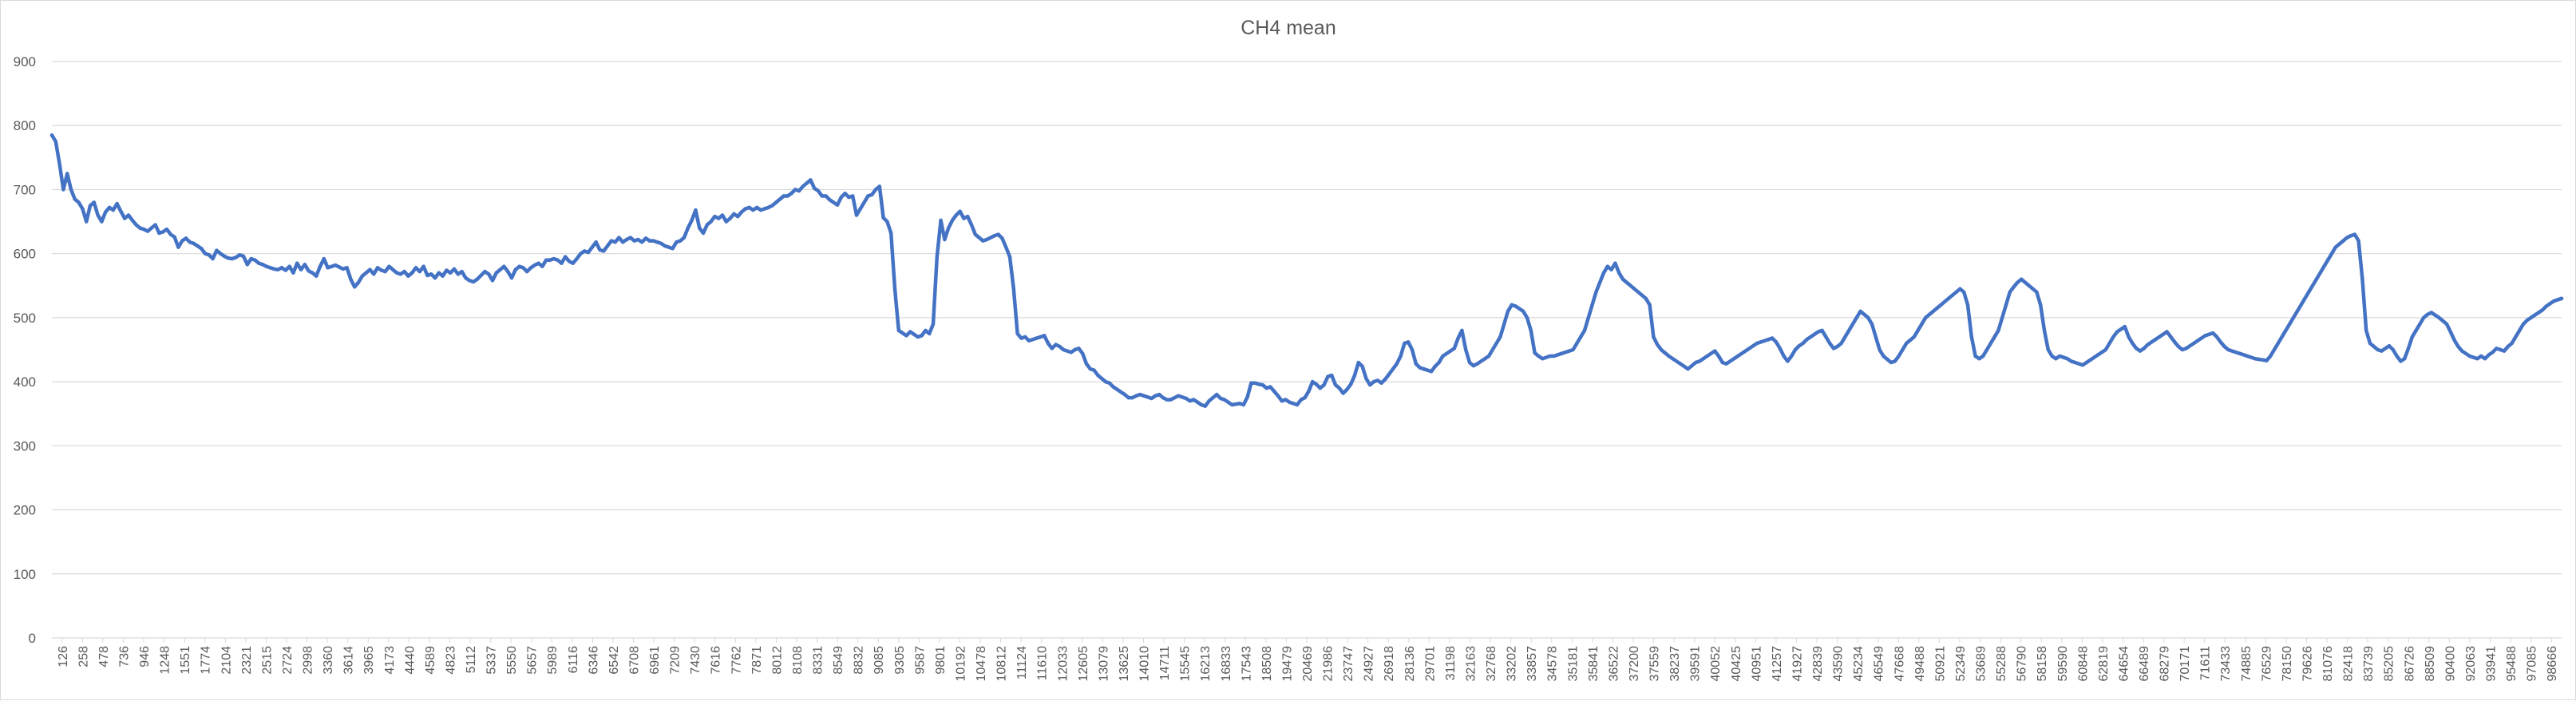 The image size is (2576, 701). I want to click on y-tick-label: 0, so click(32, 639).